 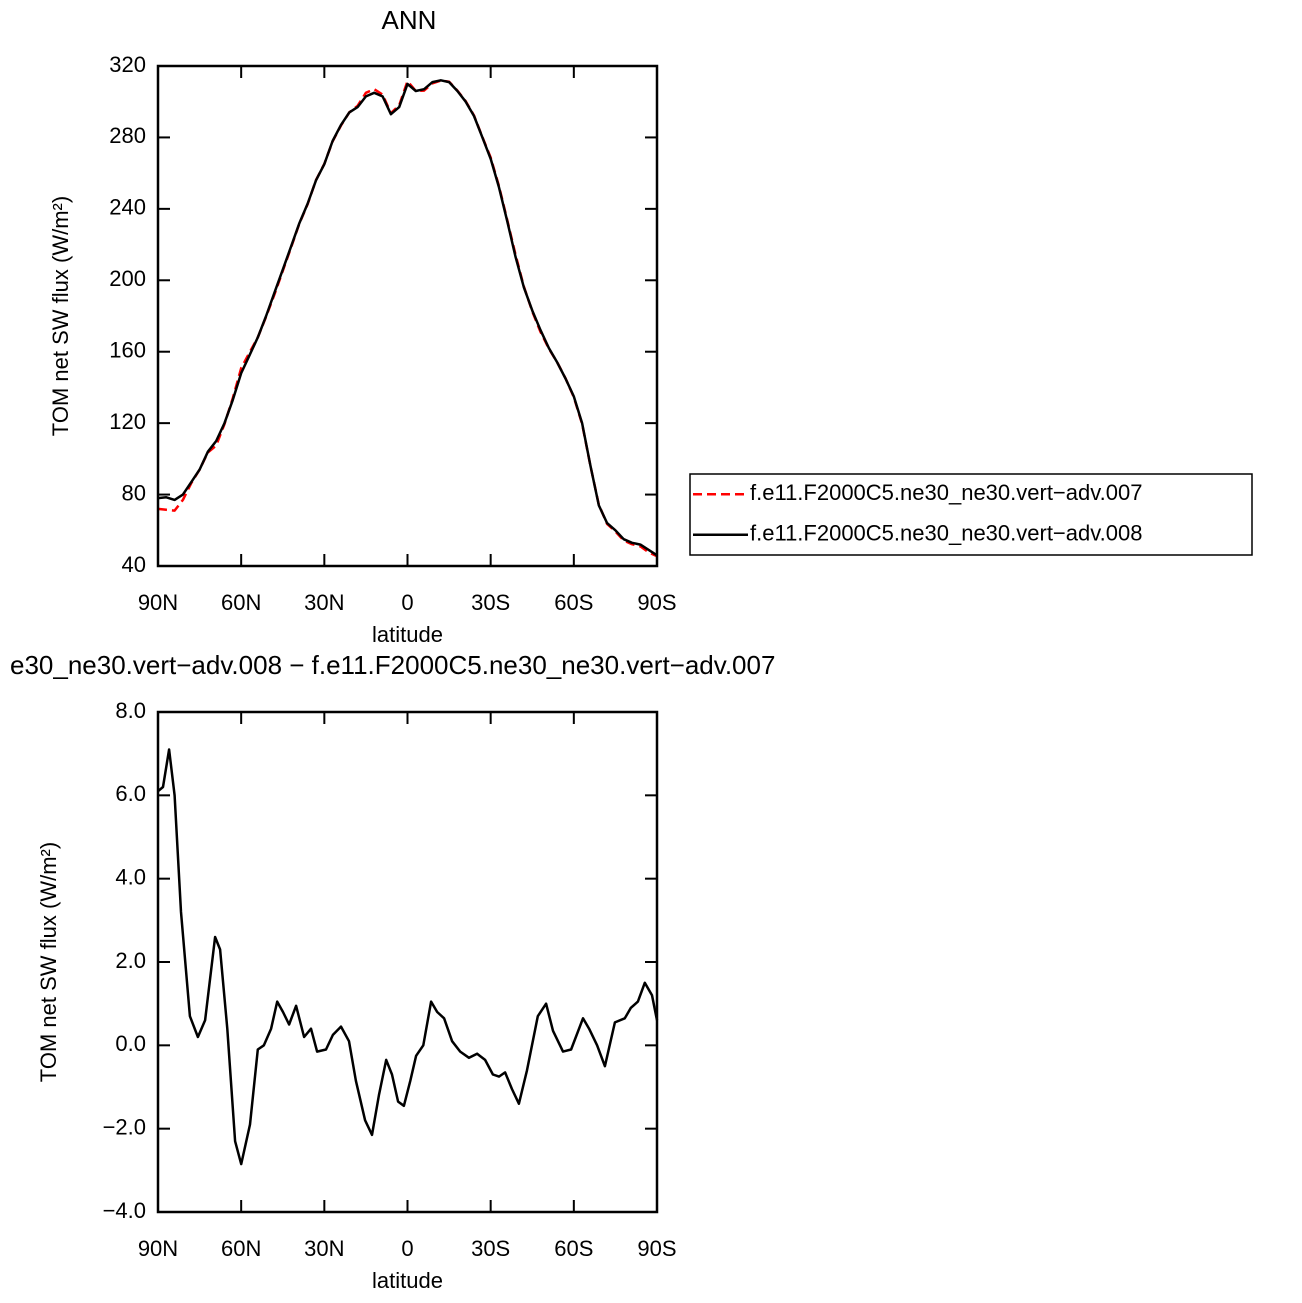 What do you see at coordinates (130, 876) in the screenshot?
I see `y-tick-label: 4.0` at bounding box center [130, 876].